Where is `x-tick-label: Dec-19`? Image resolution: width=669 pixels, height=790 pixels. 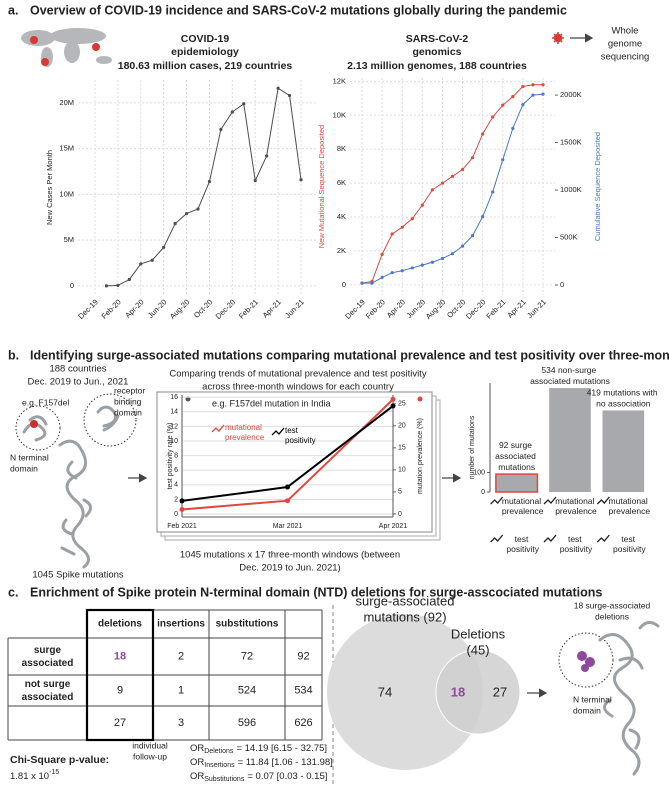
x-tick-label: Dec-19 is located at coordinates (354, 308).